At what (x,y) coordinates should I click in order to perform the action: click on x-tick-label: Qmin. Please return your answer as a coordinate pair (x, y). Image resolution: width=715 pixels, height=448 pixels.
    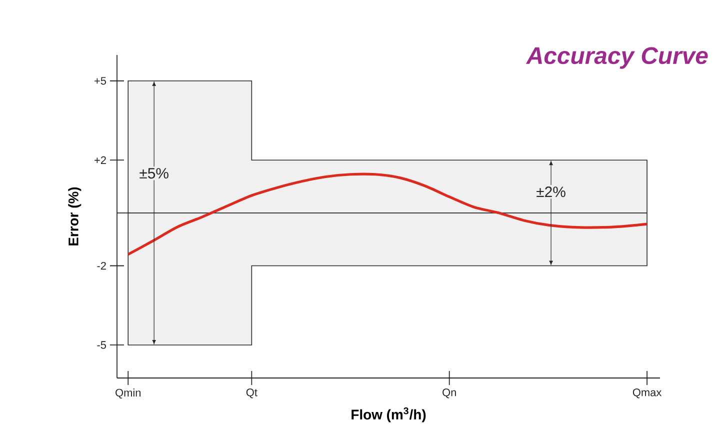
    Looking at the image, I should click on (128, 393).